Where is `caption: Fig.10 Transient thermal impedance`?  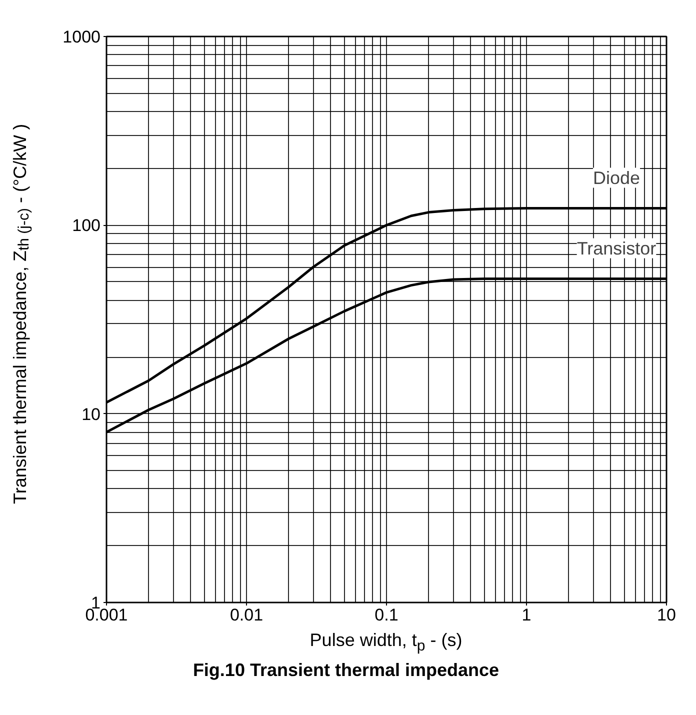
caption: Fig.10 Transient thermal impedance is located at coordinates (346, 670).